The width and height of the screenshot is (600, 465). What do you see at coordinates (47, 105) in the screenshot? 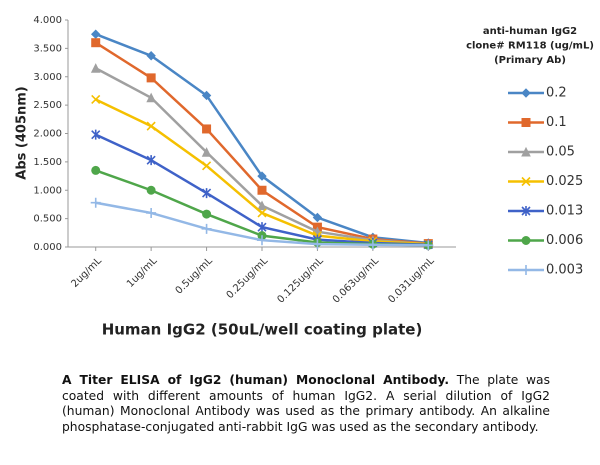
I see `y-tick-label: 2.500` at bounding box center [47, 105].